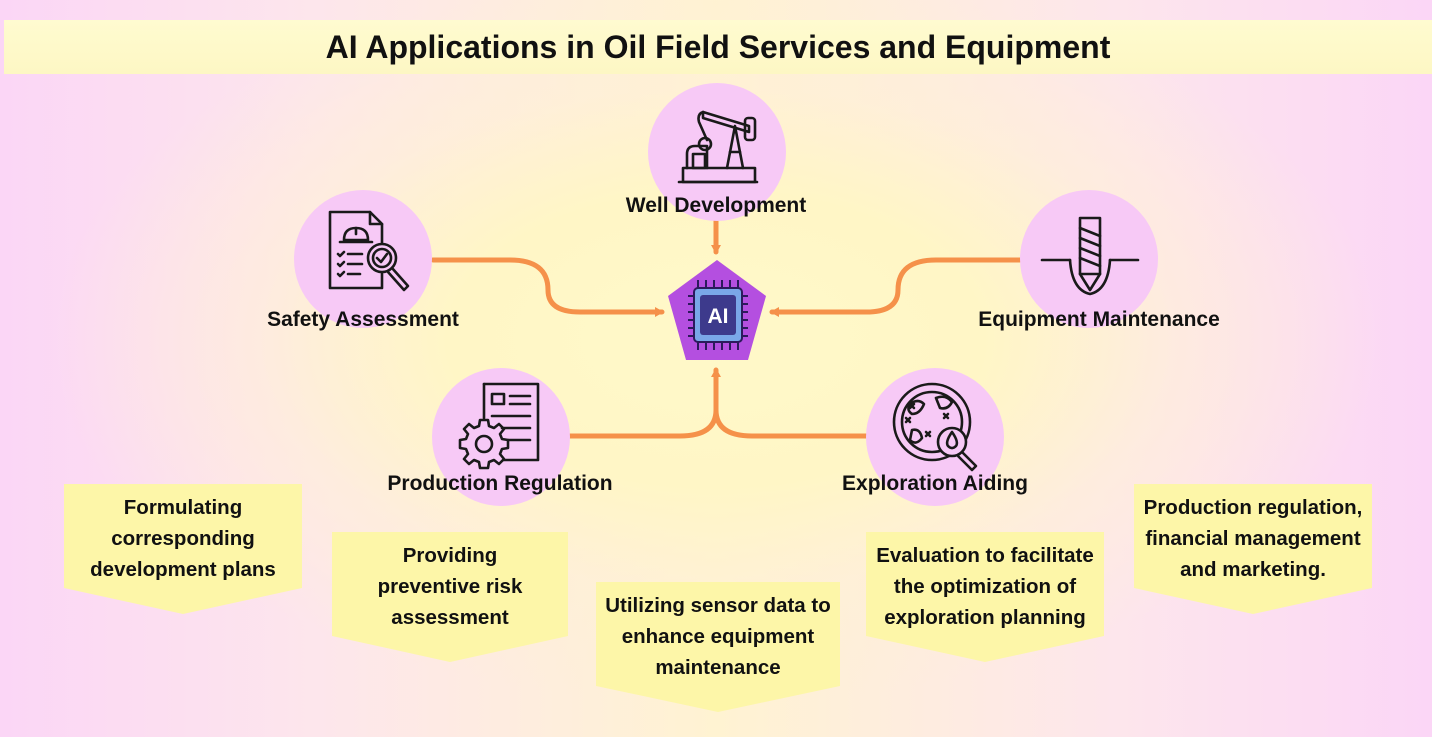 This screenshot has width=1432, height=737. I want to click on connector-equipment-maintenance, so click(896, 287).